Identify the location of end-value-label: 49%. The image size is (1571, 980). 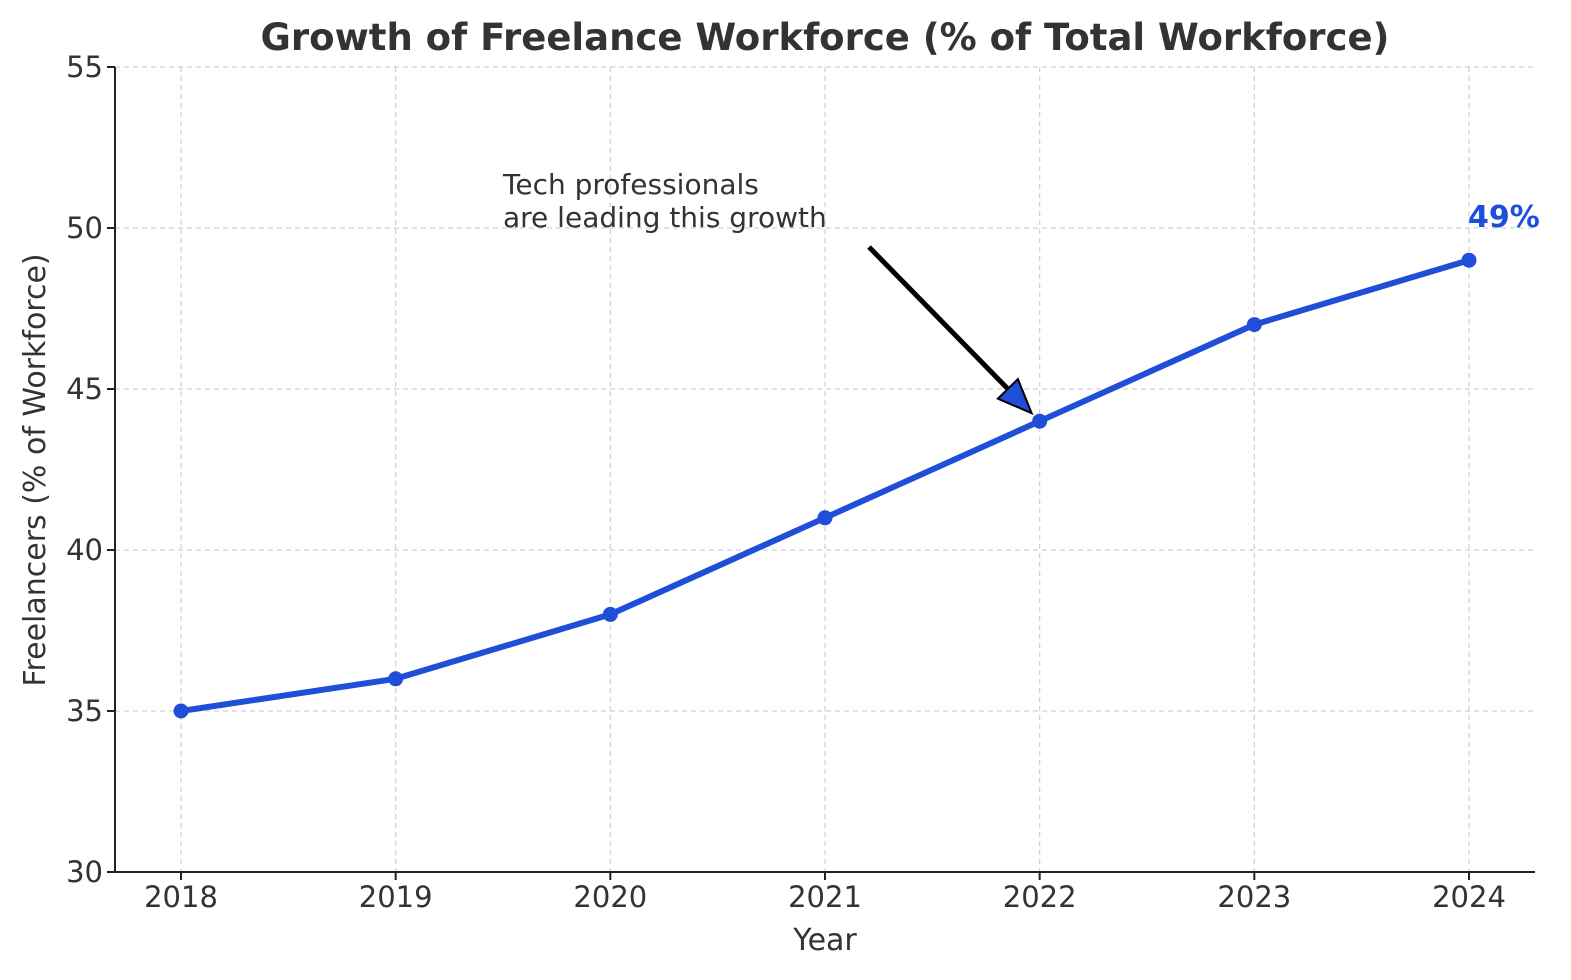
(1504, 217).